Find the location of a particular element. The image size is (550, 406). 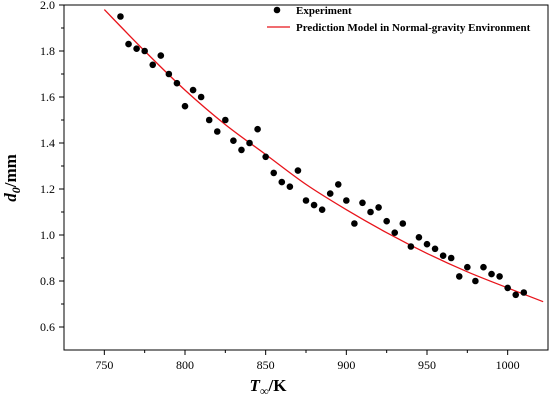

legend-experiment-label: Experiment is located at coordinates (324, 11).